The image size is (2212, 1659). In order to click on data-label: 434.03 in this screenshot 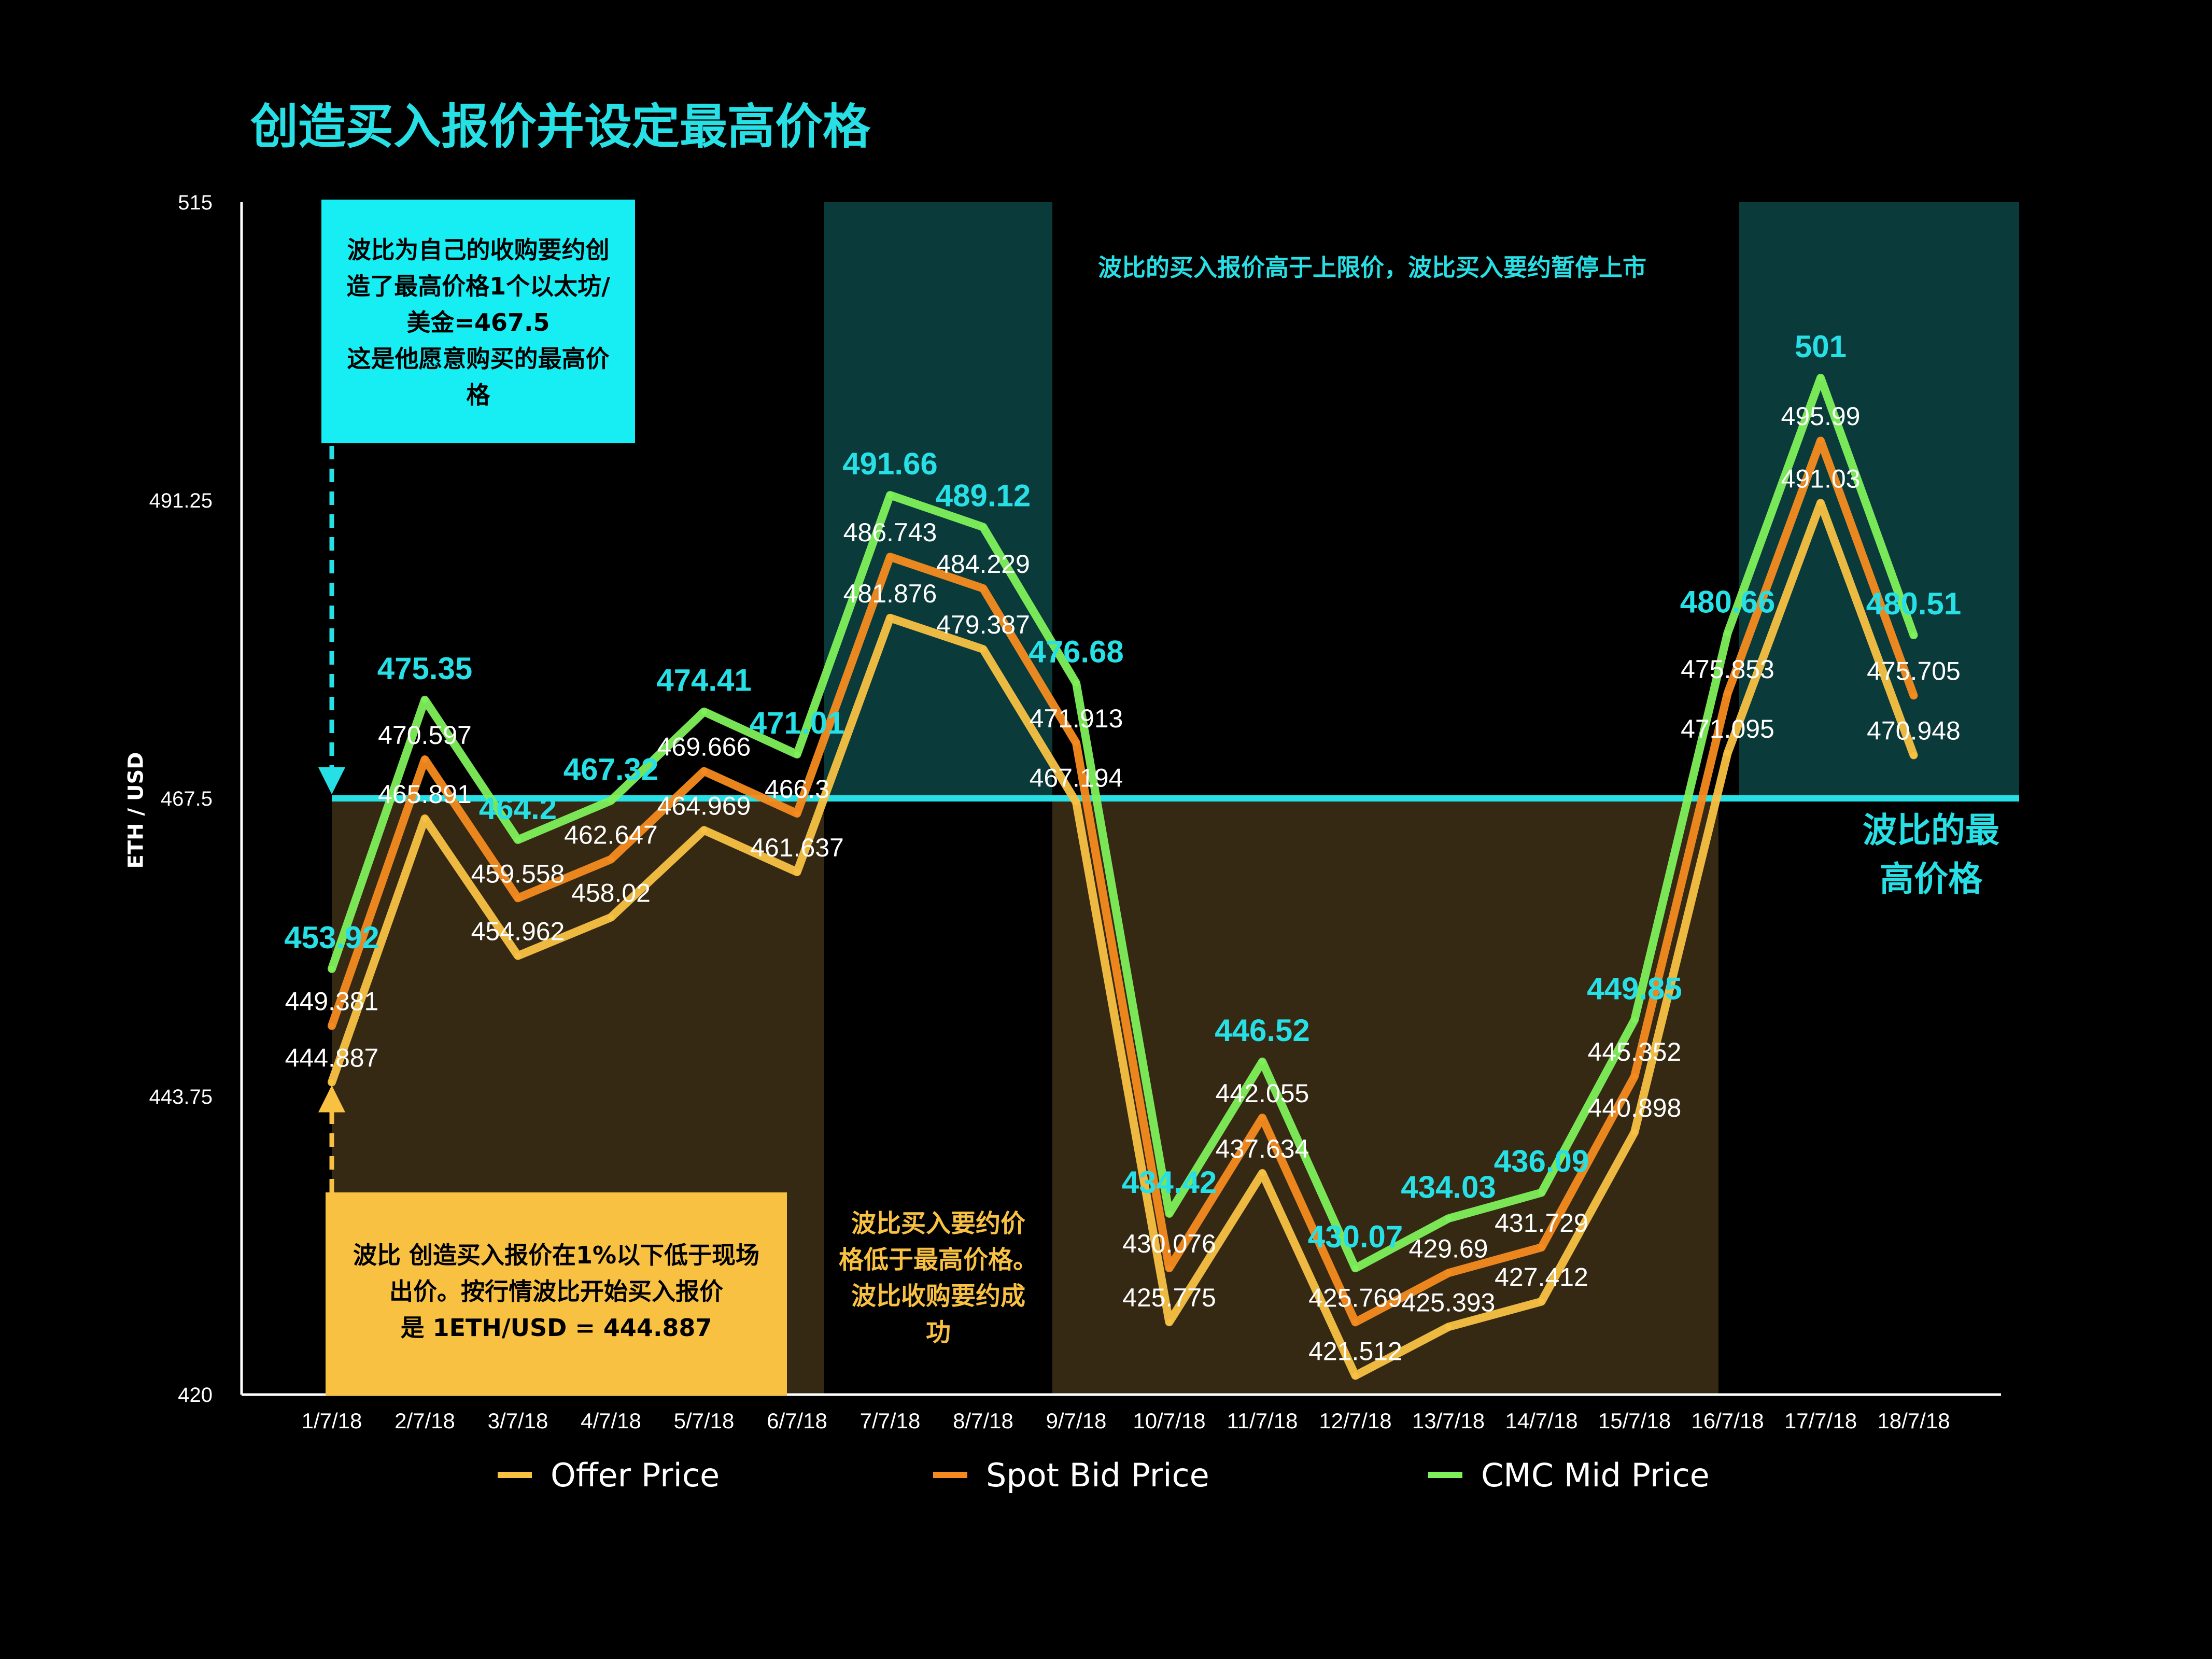, I will do `click(1448, 1187)`.